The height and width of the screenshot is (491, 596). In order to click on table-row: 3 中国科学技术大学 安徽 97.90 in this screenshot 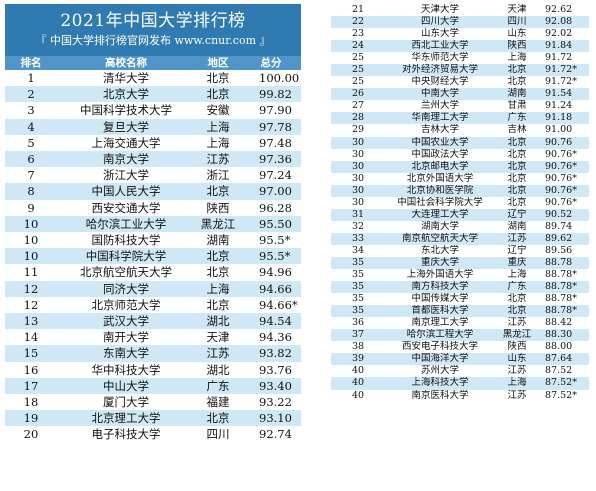, I will do `click(153, 110)`.